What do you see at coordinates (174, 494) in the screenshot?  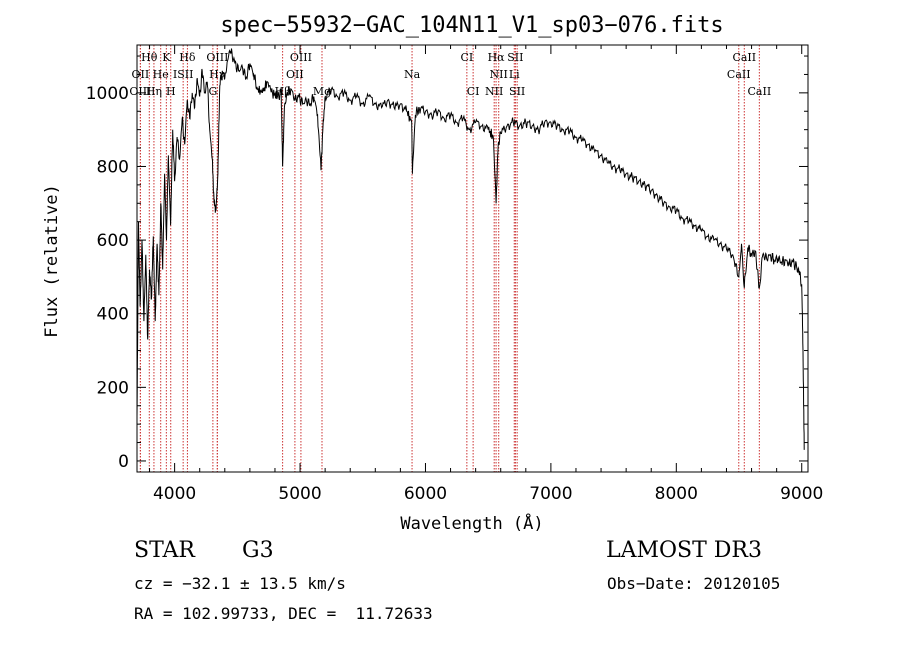 I see `x-tick-label: 4000` at bounding box center [174, 494].